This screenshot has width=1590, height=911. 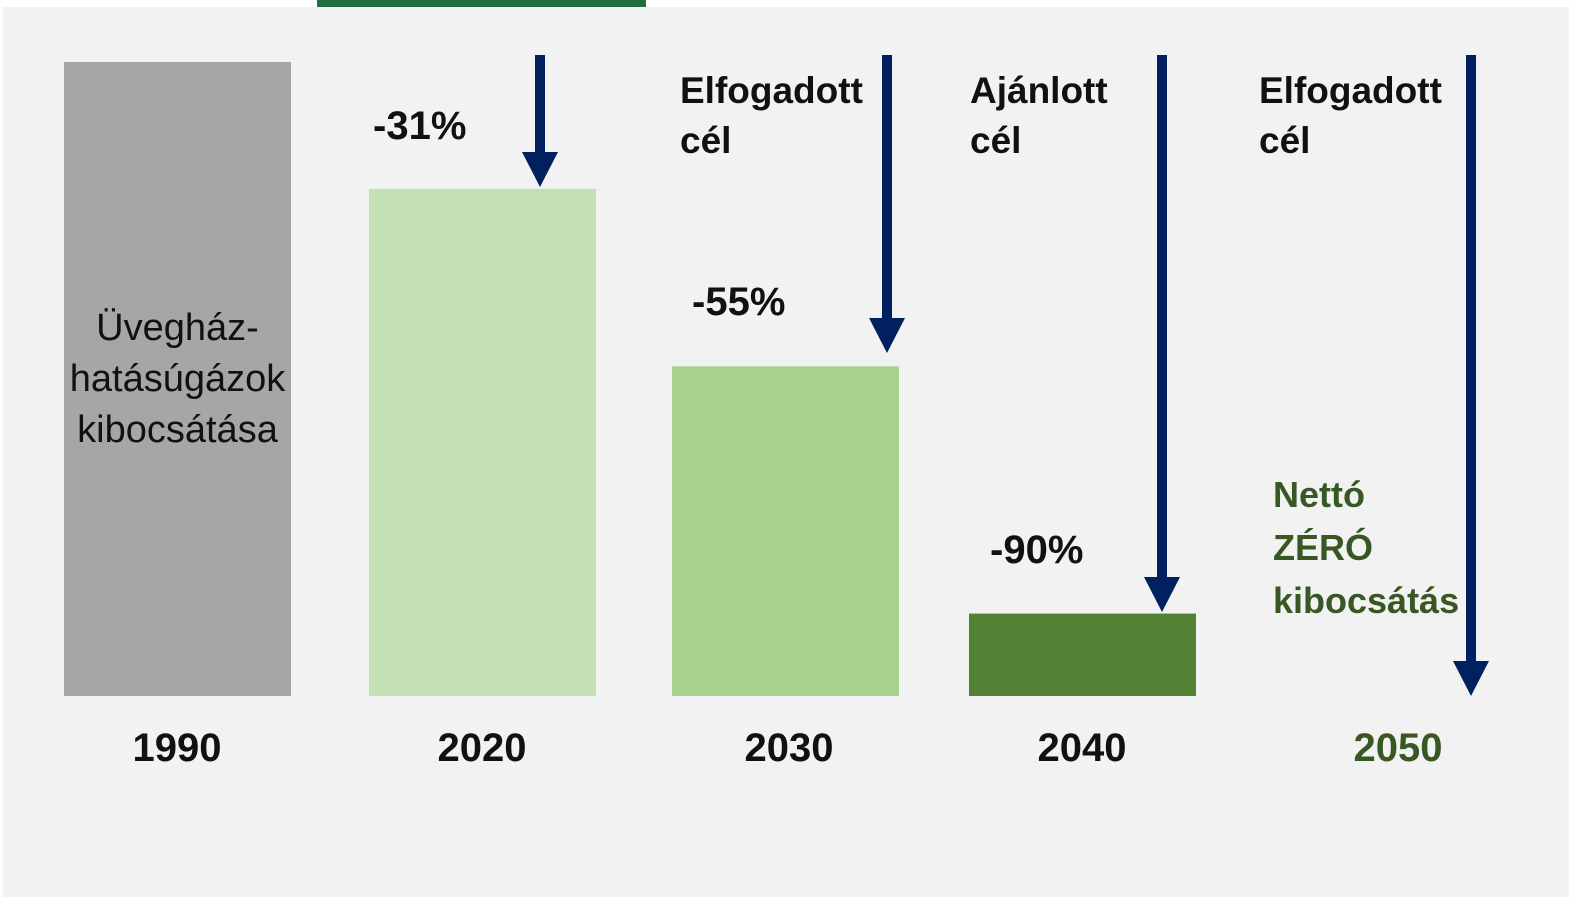 I want to click on arrow-2040, so click(x=1162, y=333).